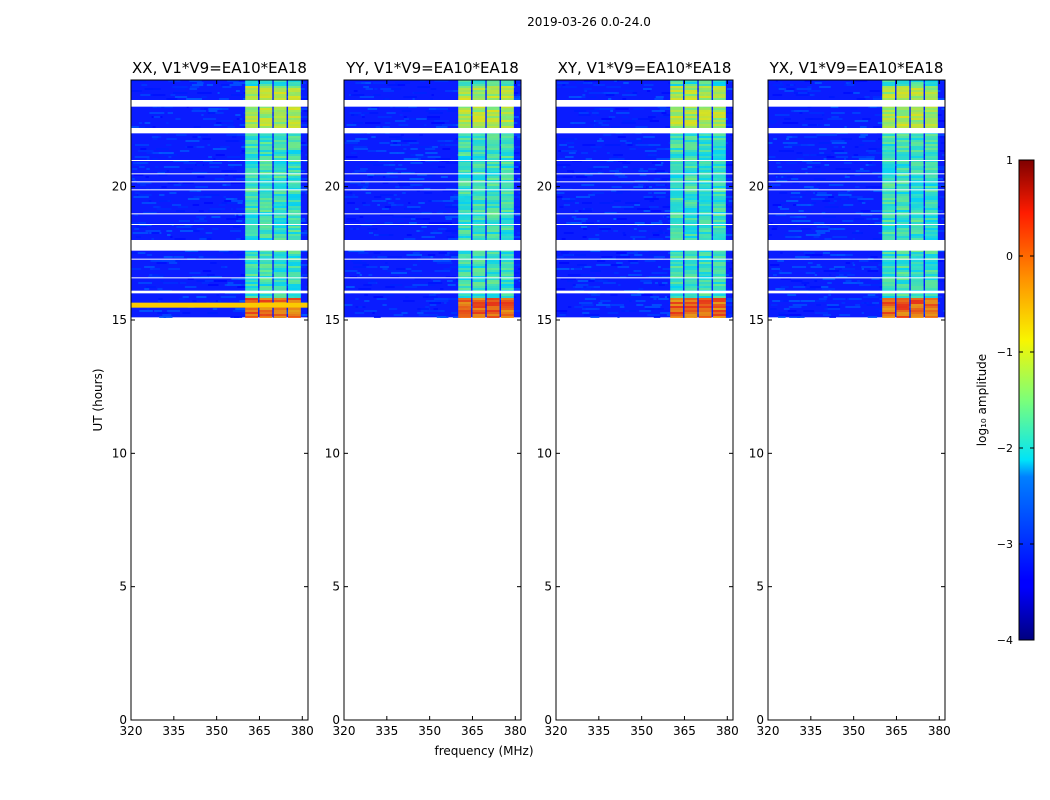  I want to click on colorbar-tick-label: −4, so click(1005, 640).